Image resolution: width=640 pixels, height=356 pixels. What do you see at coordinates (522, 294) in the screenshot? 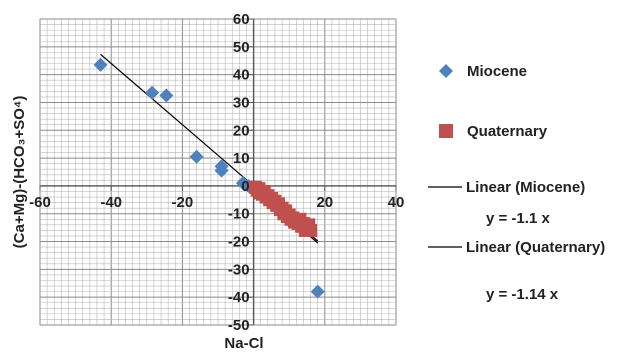
I see `equation-quaternary: y = -1.14 x` at bounding box center [522, 294].